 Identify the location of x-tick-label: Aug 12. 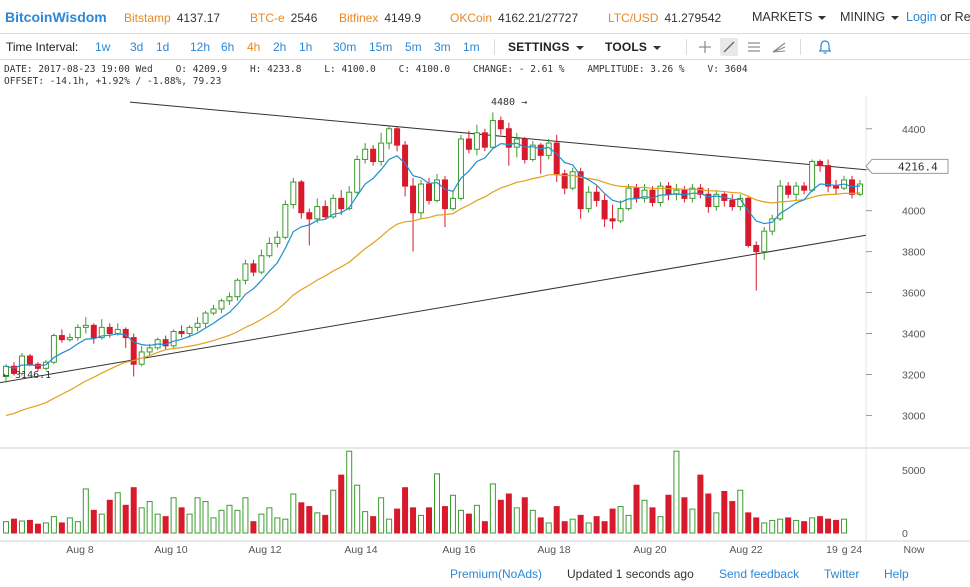
(264, 550).